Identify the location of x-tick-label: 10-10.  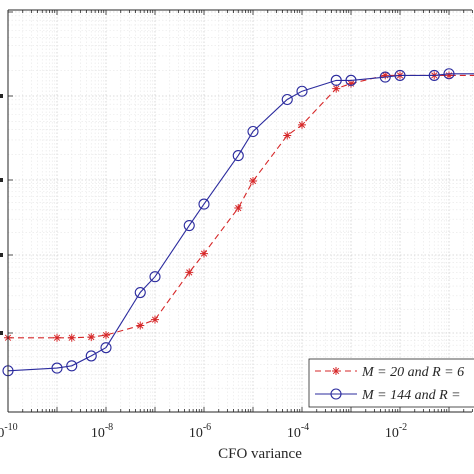
(9, 431).